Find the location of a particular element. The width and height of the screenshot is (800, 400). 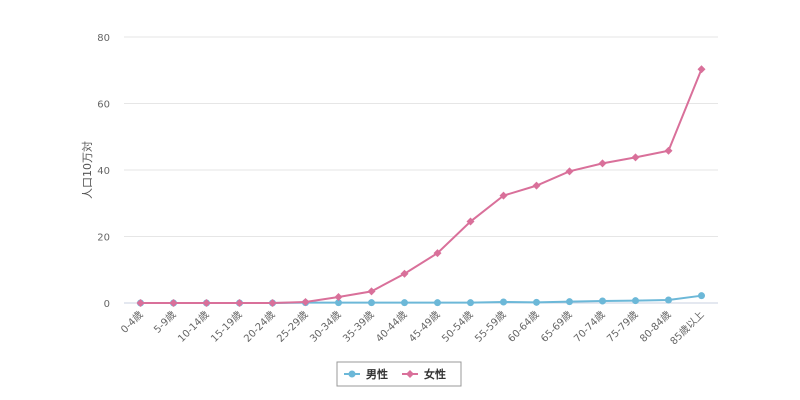

y-tick-label: 60 is located at coordinates (103, 105).